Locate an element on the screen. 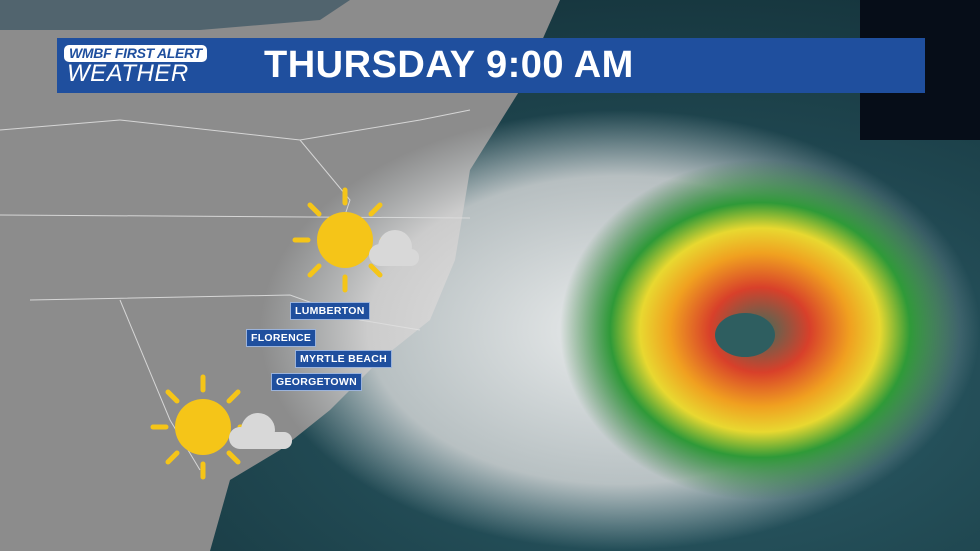 The image size is (980, 551). city-label-lumberton: LUMBERTON is located at coordinates (330, 311).